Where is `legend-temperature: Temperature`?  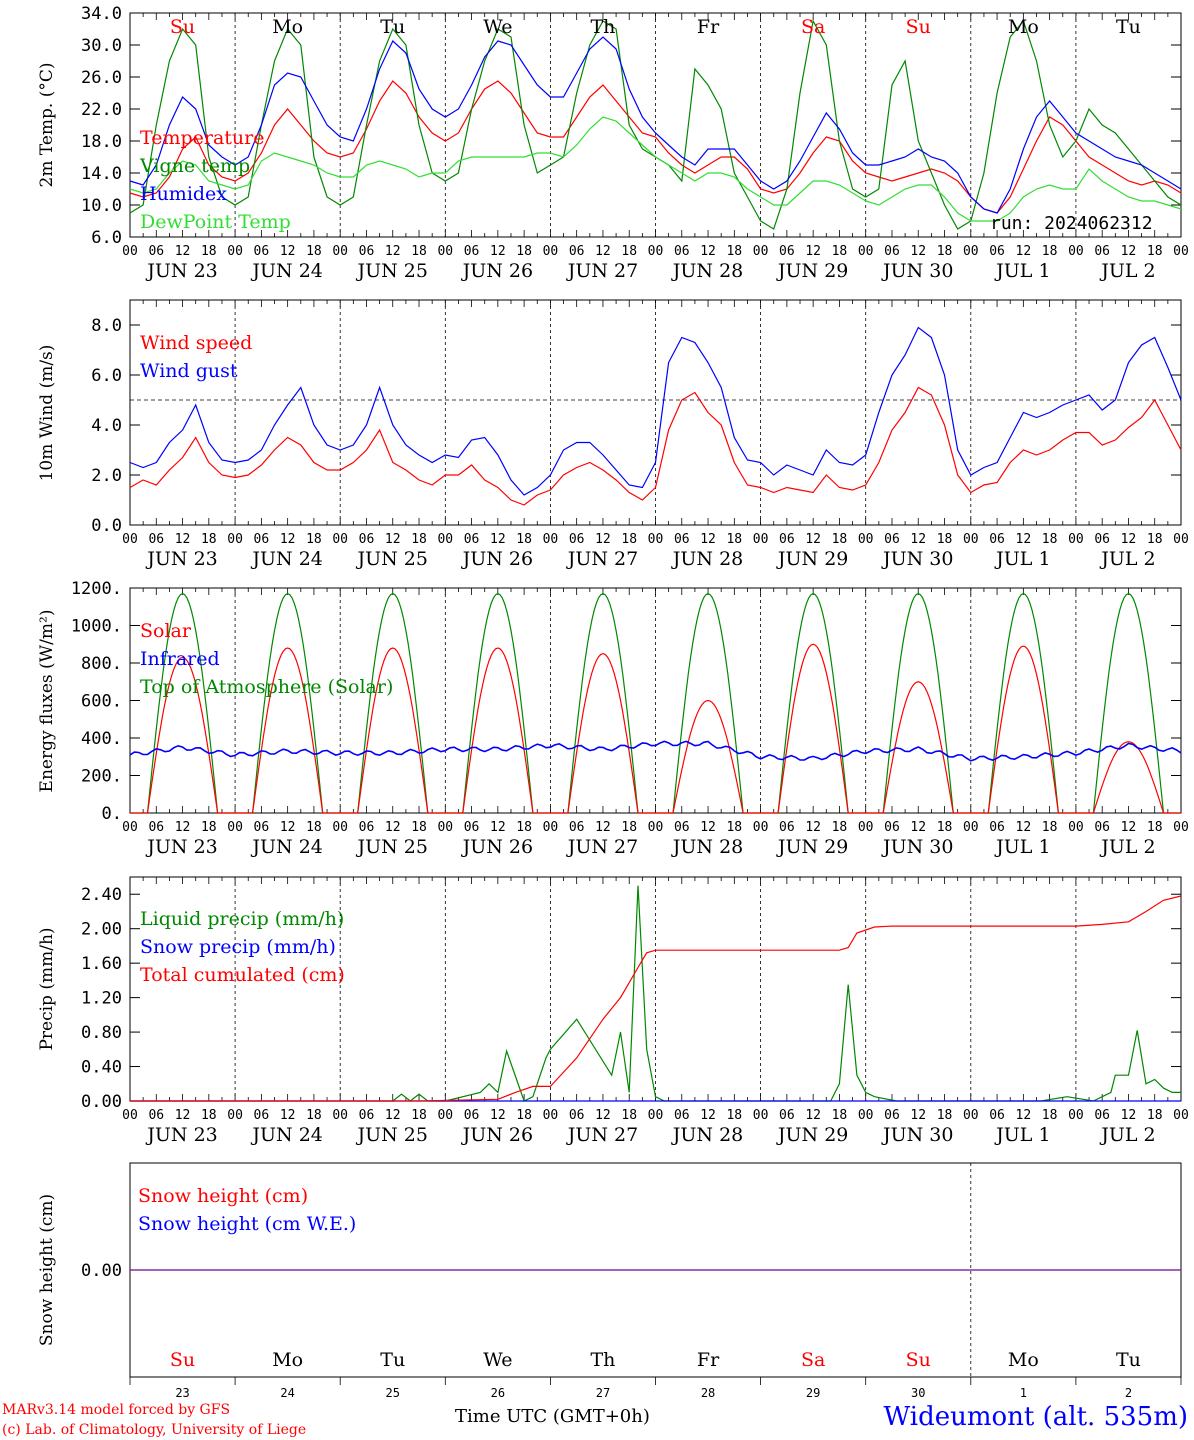 legend-temperature: Temperature is located at coordinates (202, 138).